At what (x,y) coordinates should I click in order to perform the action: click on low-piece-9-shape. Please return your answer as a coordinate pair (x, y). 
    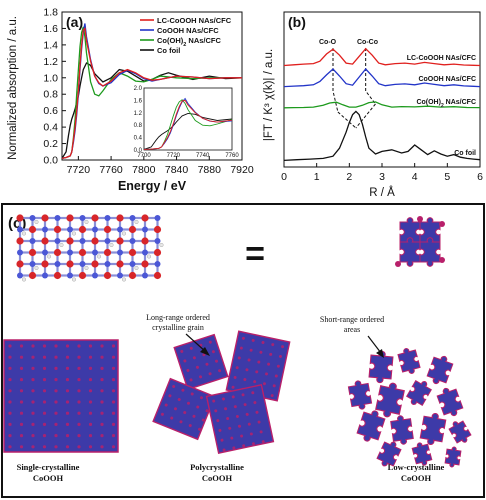
    Looking at the image, I should click on (433, 429).